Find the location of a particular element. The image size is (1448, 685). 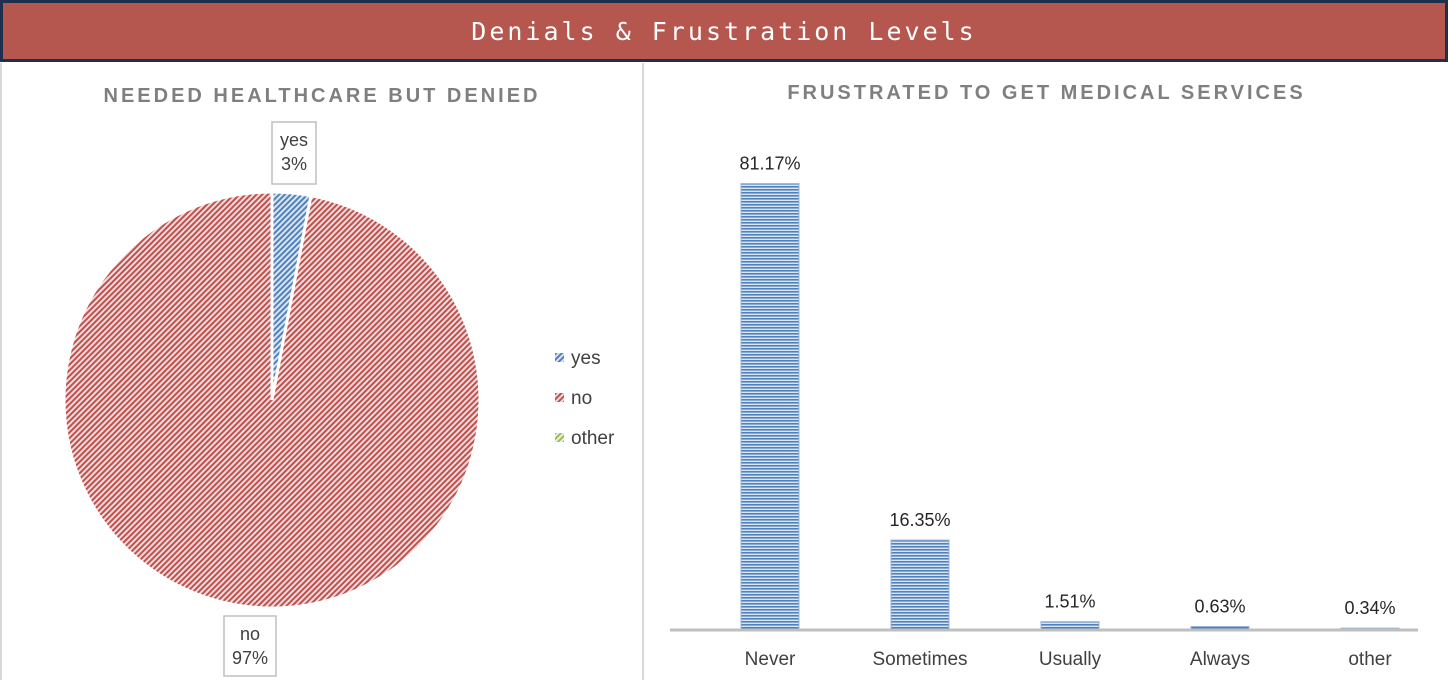

header-banner: Denials & Frustration Levels is located at coordinates (724, 31).